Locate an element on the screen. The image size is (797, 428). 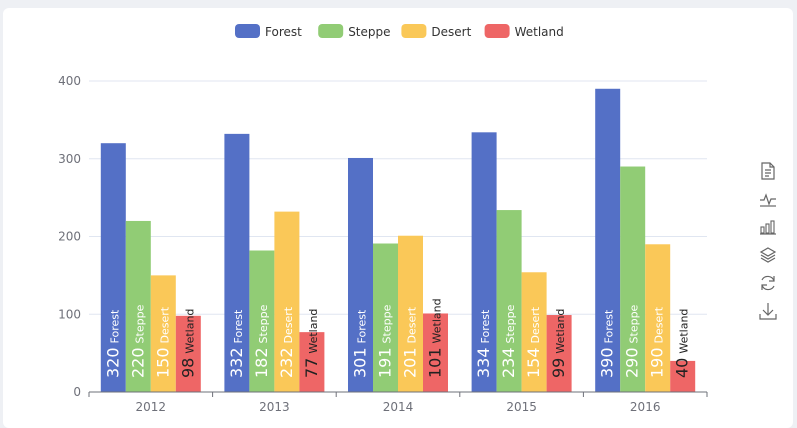
stack-icon is located at coordinates (768, 255).